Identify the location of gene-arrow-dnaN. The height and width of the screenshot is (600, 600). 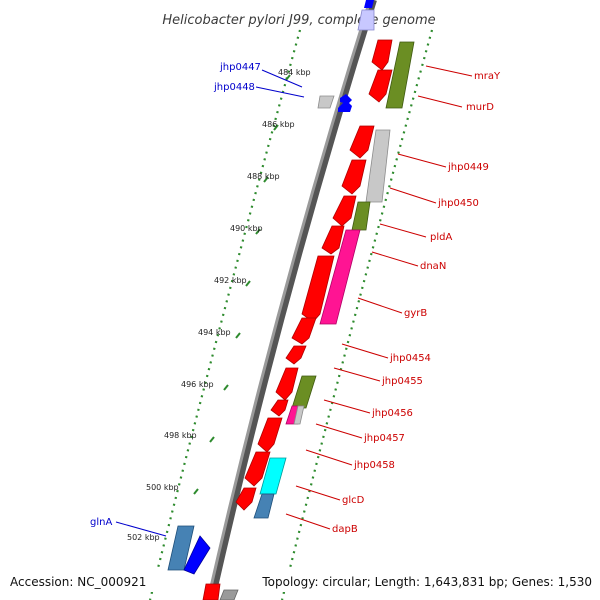
(333, 240).